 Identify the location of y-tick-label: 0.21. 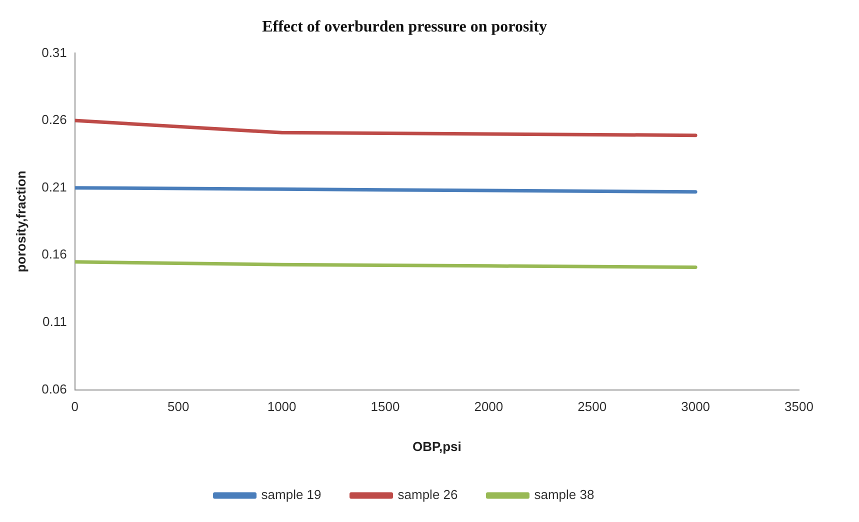
(54, 186).